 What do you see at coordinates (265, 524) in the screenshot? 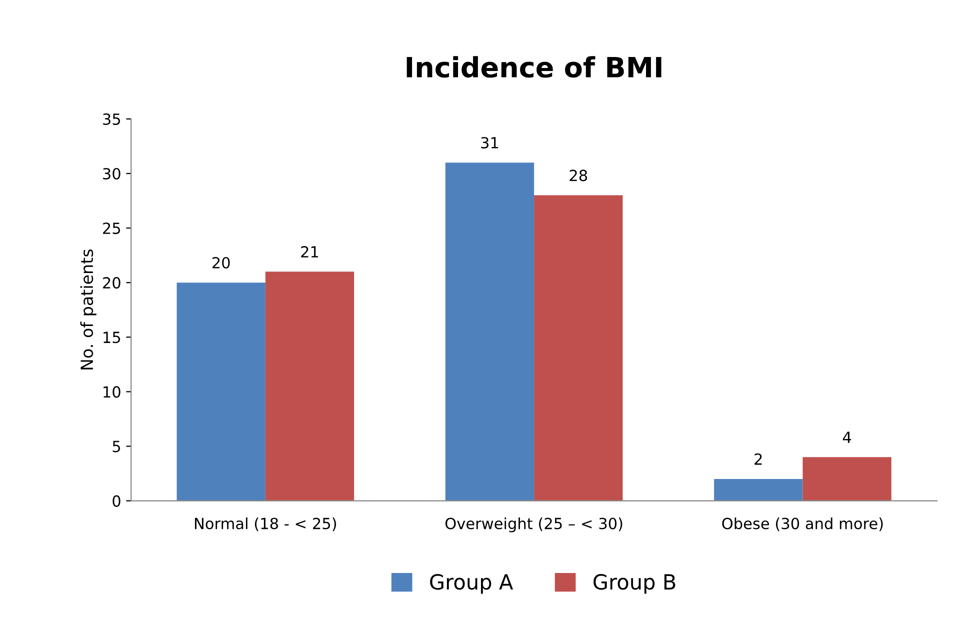
I see `x-tick-label: Normal (18 - < 25)` at bounding box center [265, 524].